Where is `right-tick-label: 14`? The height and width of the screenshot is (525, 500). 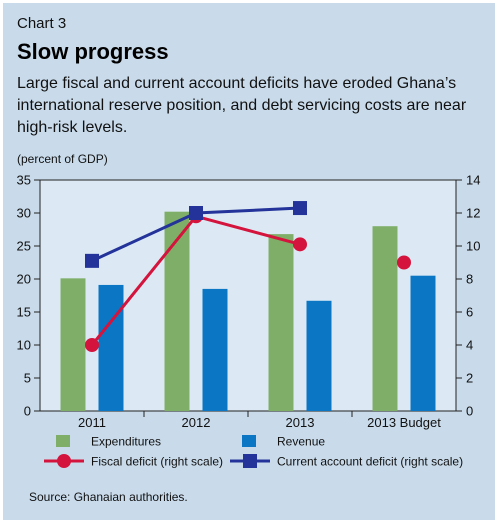
right-tick-label: 14 is located at coordinates (473, 180).